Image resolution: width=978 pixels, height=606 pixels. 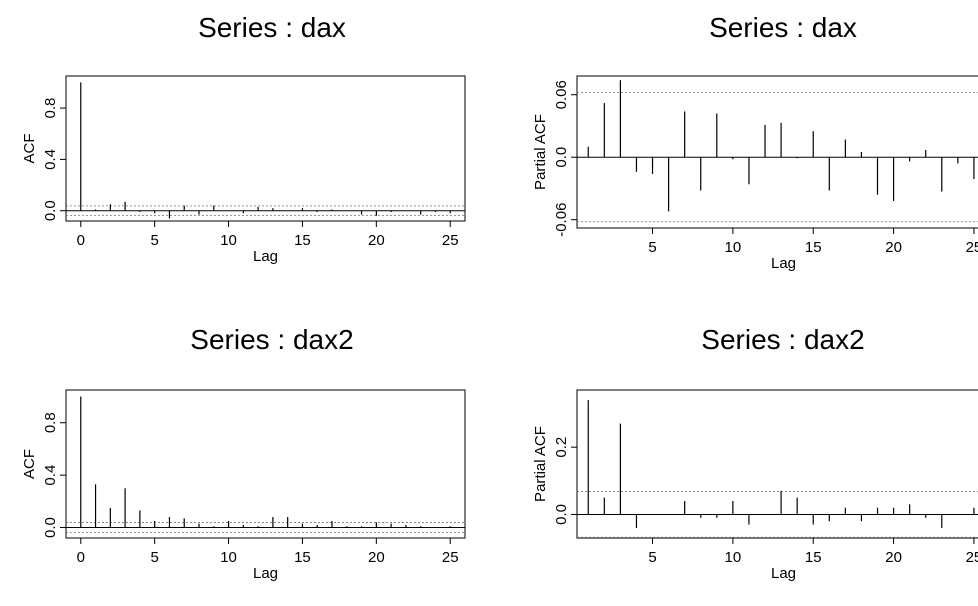 I want to click on y-tick-label: 0.06, so click(x=561, y=94).